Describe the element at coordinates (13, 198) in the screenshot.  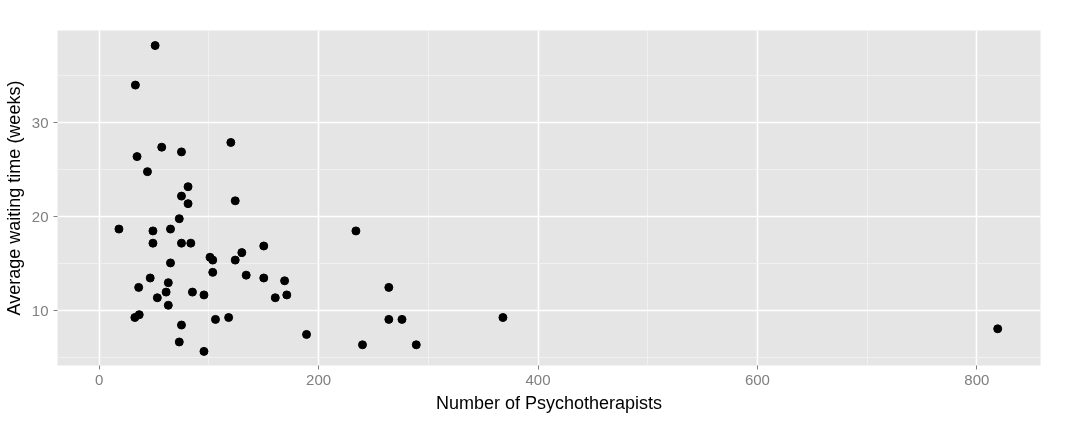
I see `y-axis-title: Average waiting time (weeks)` at that location.